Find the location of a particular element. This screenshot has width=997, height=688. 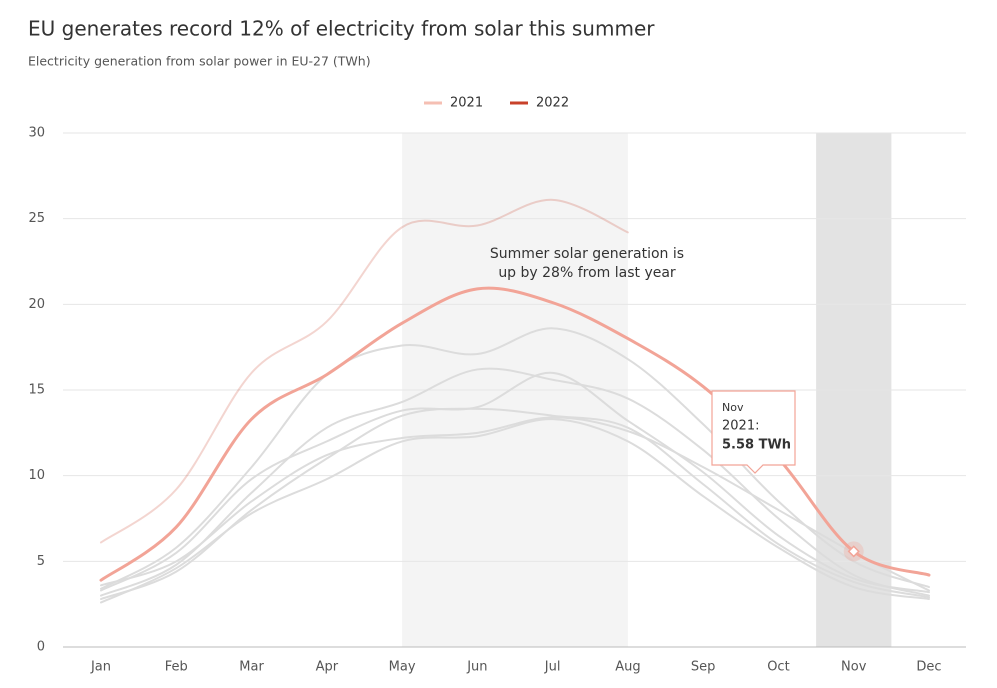

x-tick-label: May is located at coordinates (402, 667).